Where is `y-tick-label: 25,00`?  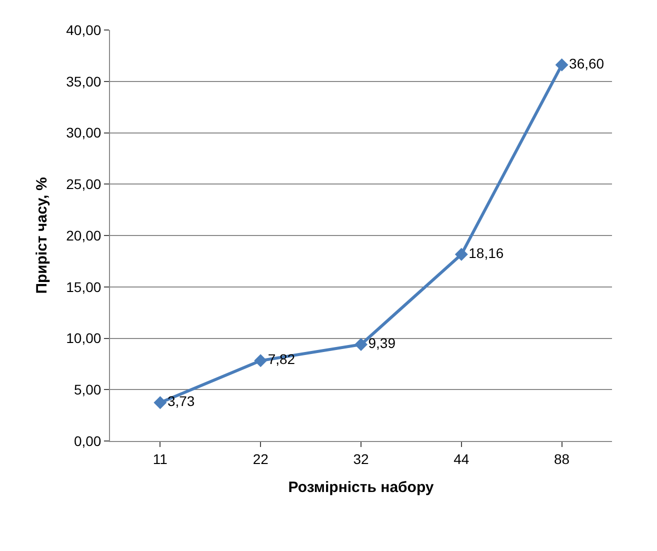 y-tick-label: 25,00 is located at coordinates (84, 184).